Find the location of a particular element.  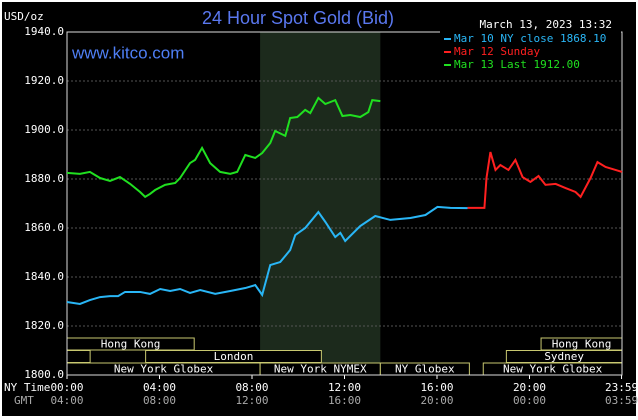

timestamp: March 13, 2023 13:32 is located at coordinates (546, 24).